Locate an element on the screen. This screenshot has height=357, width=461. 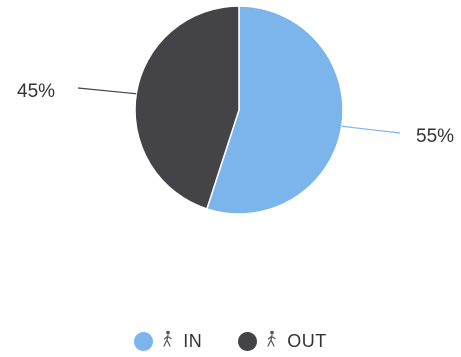
leader-line-out is located at coordinates (107, 91).